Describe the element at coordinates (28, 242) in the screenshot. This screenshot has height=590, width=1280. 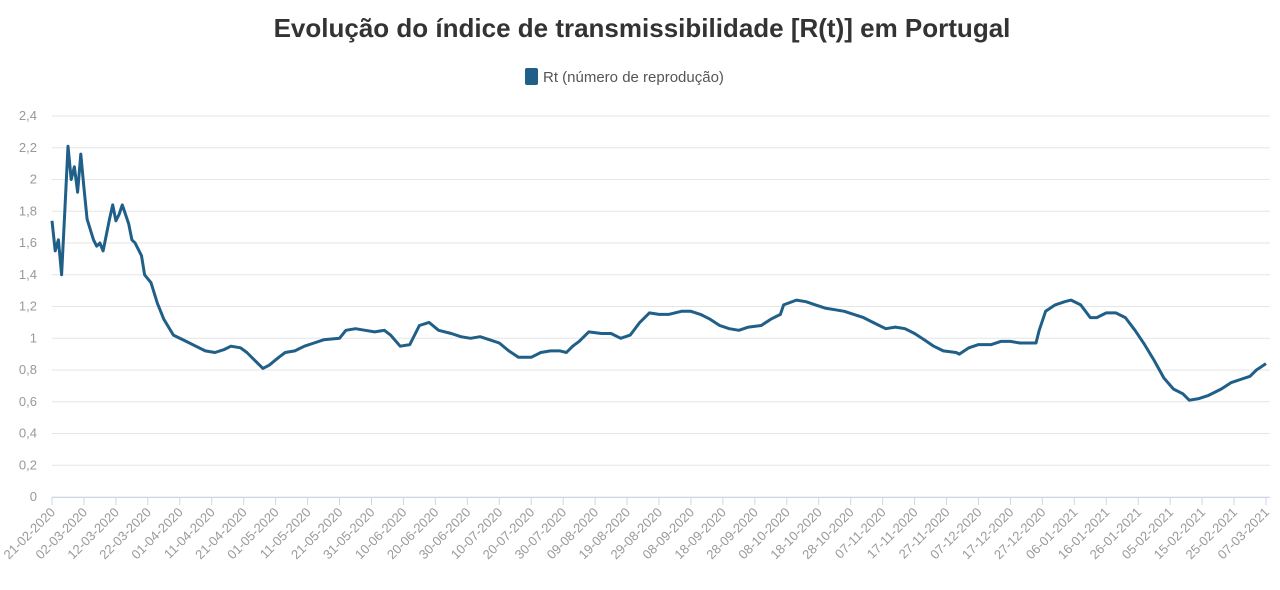
I see `y-tick-label: 1,6` at that location.